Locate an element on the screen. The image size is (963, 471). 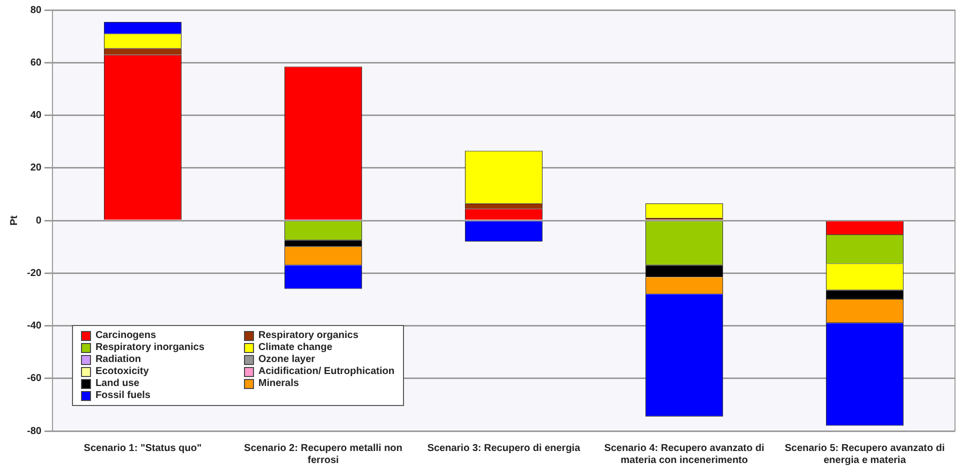
x-tick-label: Scenario 5: Recupero avanzato di energia e materia is located at coordinates (864, 454).